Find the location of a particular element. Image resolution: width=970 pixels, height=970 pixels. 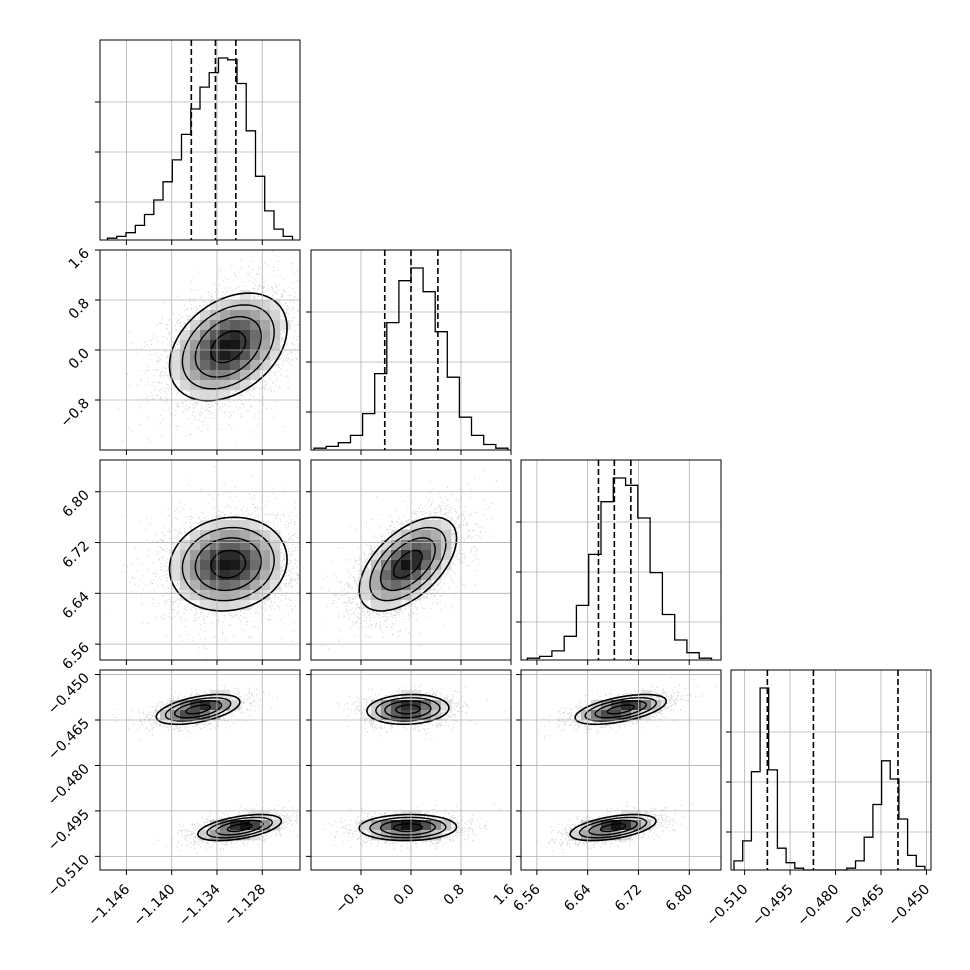

y-tick-label: −0.450 is located at coordinates (69, 694).